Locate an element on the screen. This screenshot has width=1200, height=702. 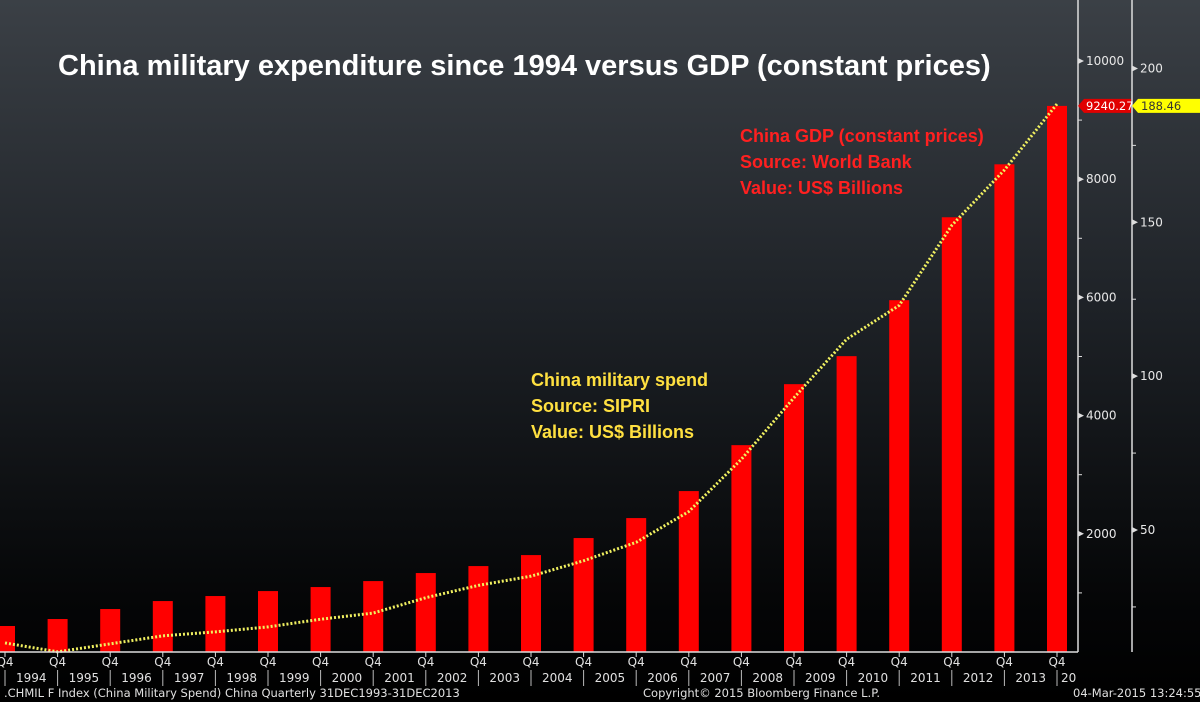
right-tick-label: 150 is located at coordinates (1151, 222).